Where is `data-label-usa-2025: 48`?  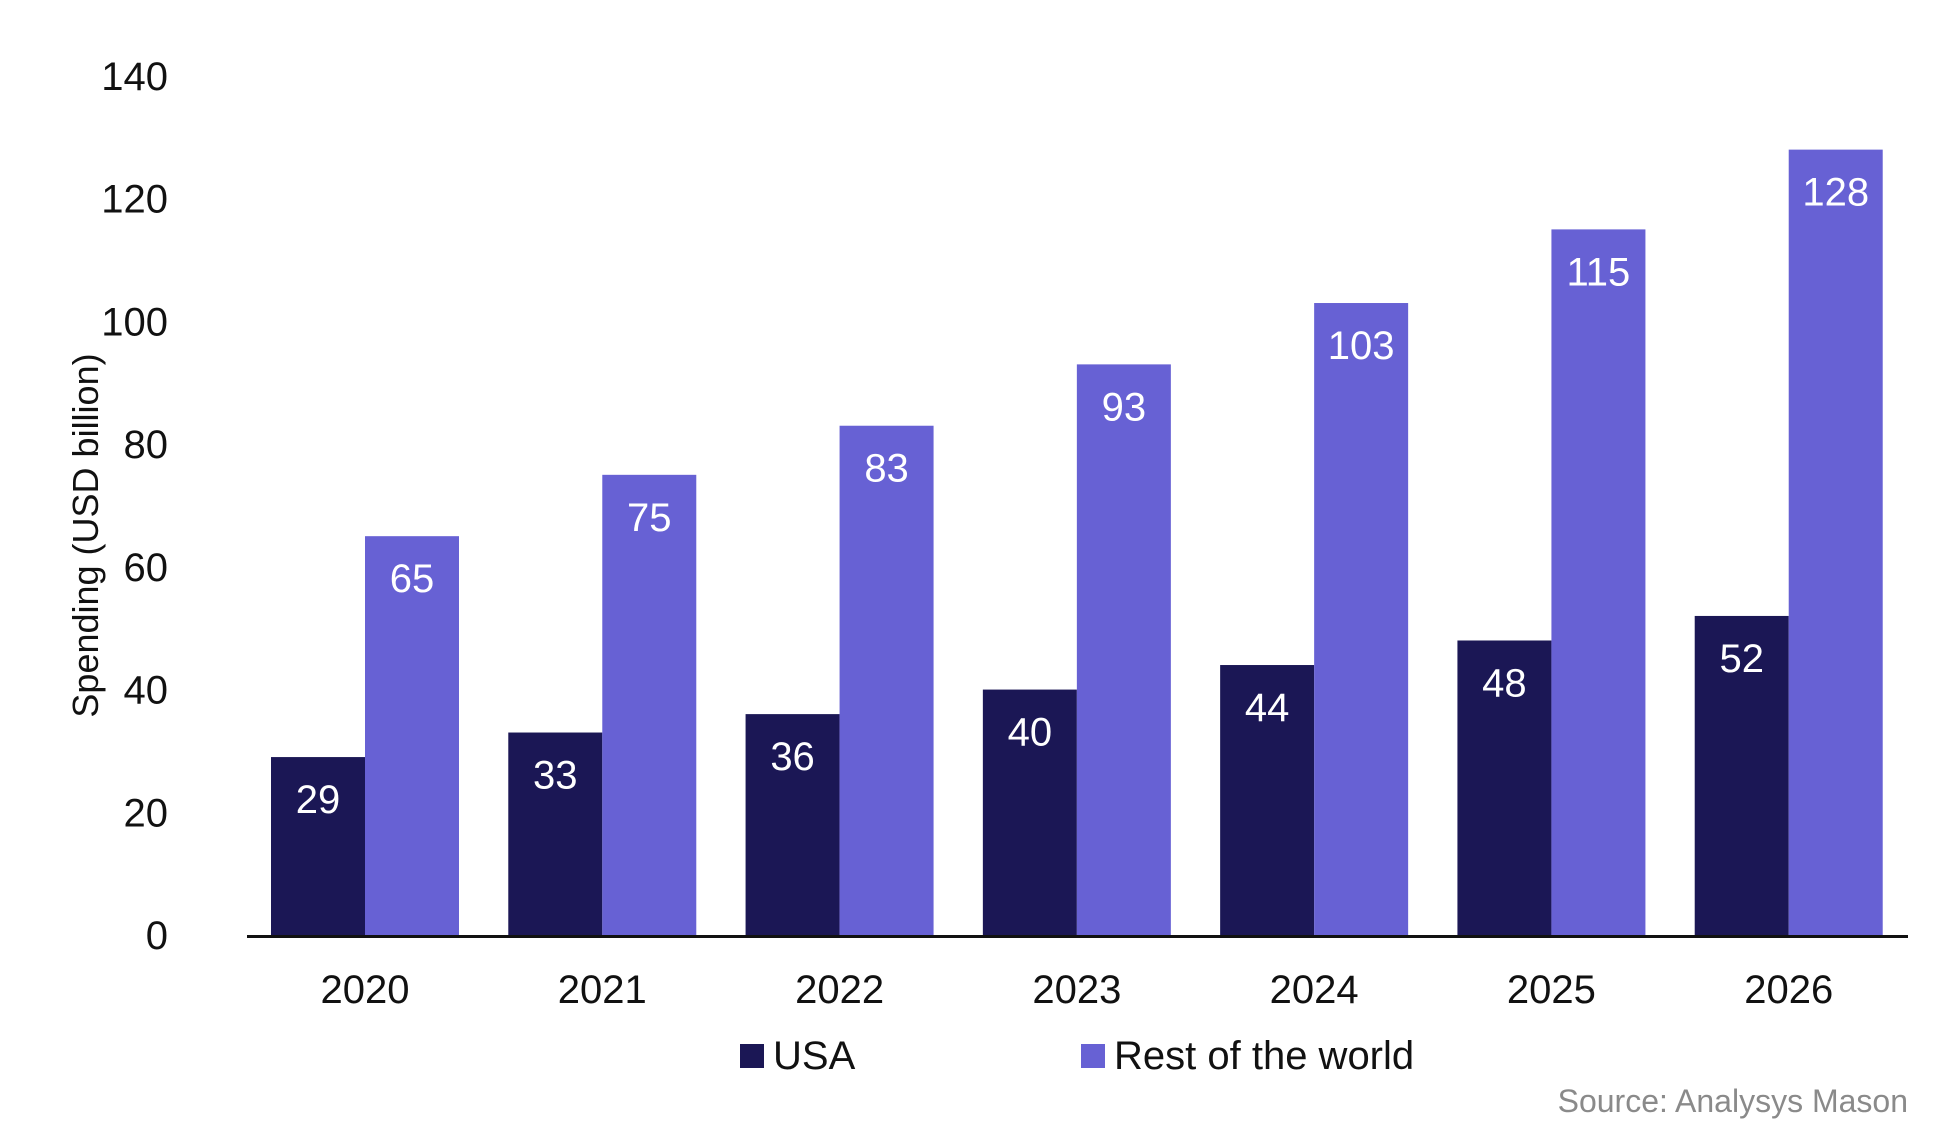
data-label-usa-2025: 48 is located at coordinates (1504, 683).